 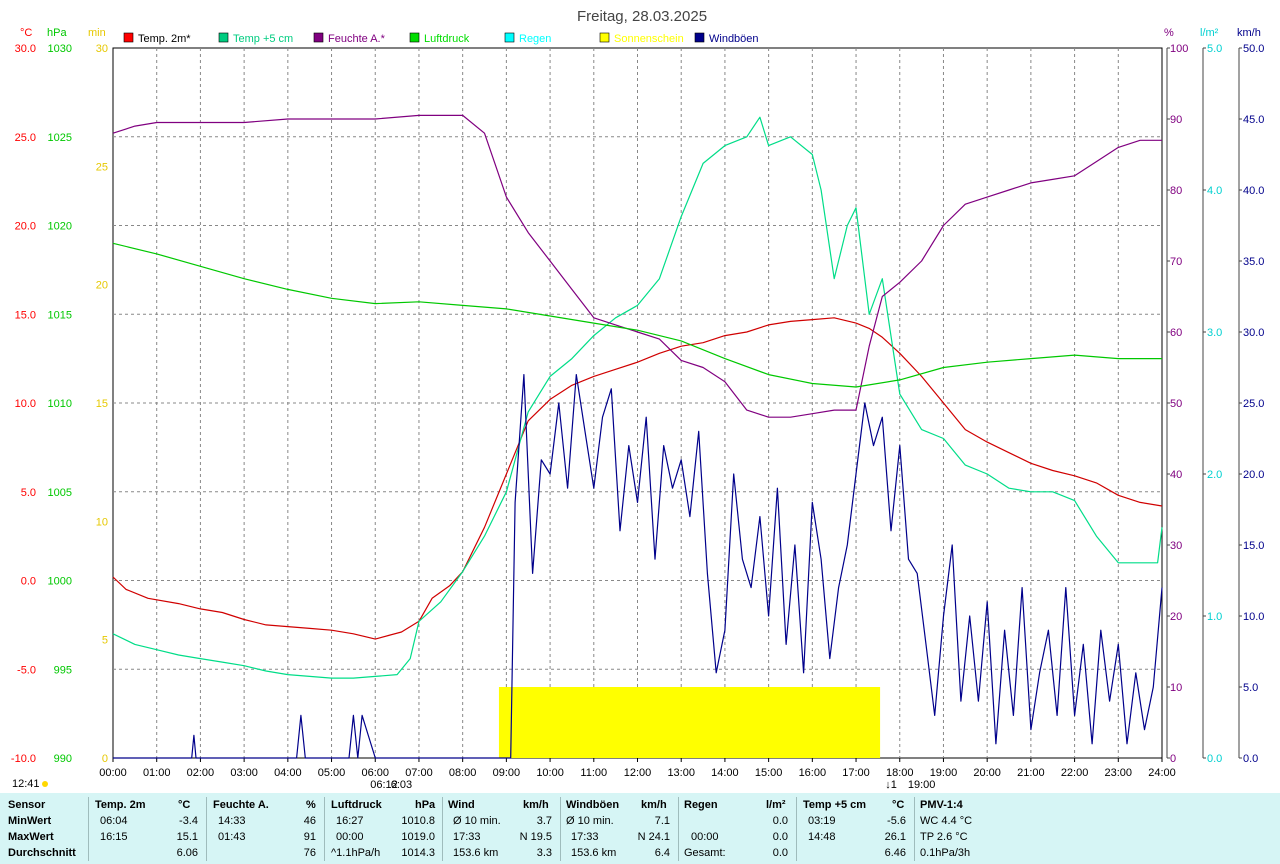 What do you see at coordinates (1176, 546) in the screenshot?
I see `humidity-tick-label: 30` at bounding box center [1176, 546].